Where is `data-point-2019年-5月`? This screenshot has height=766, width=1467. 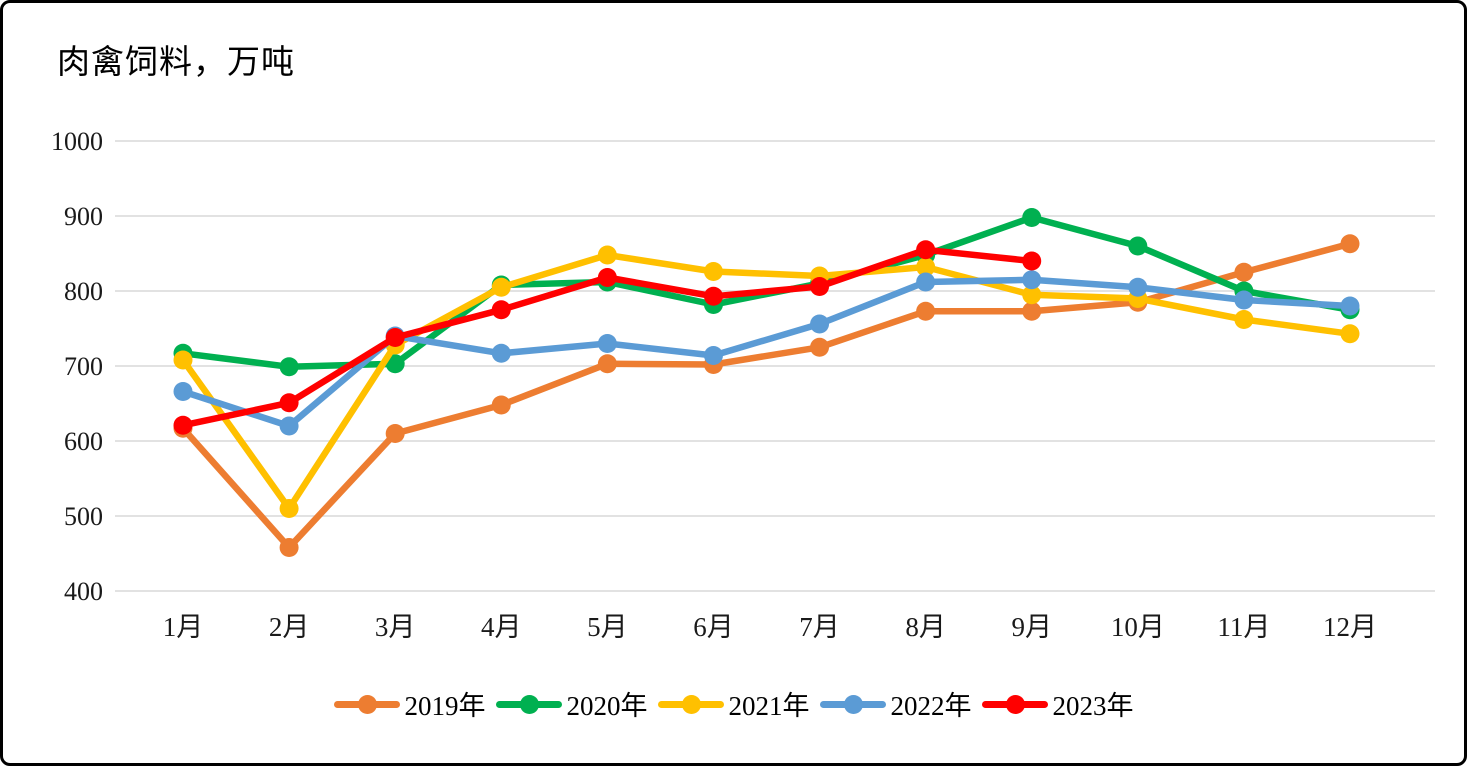
data-point-2019年-5月 is located at coordinates (607, 364).